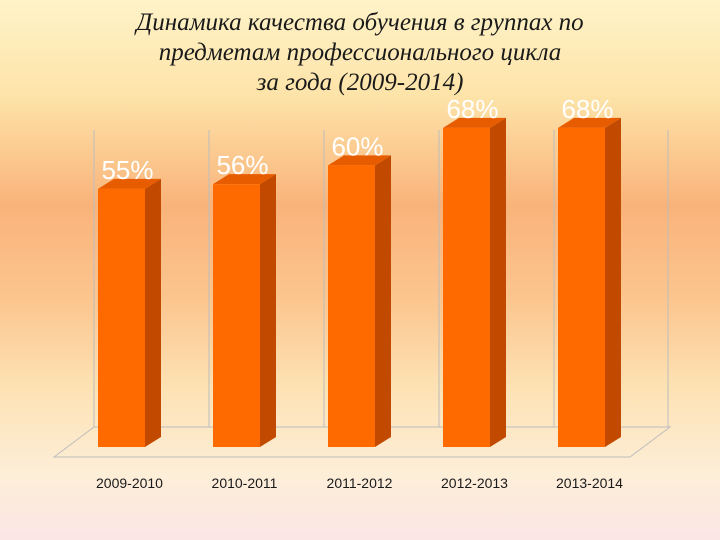 The image size is (720, 540). I want to click on value-label-2012-2013: 68%, so click(472, 109).